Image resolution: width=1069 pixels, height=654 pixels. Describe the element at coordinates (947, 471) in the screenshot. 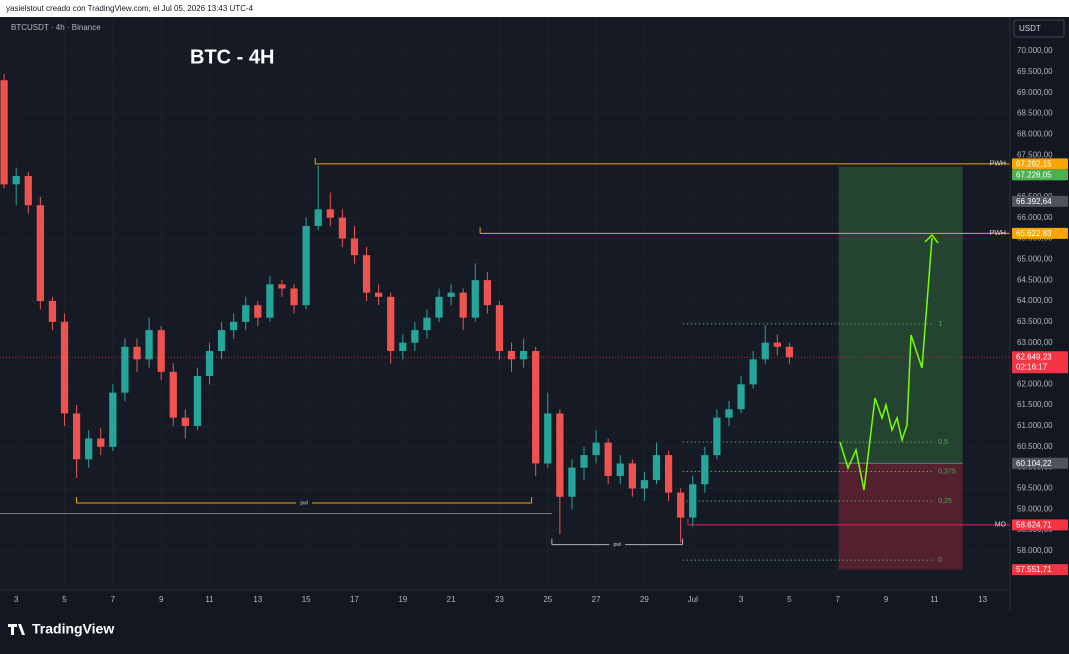

I see `fib-label: 0,375` at that location.